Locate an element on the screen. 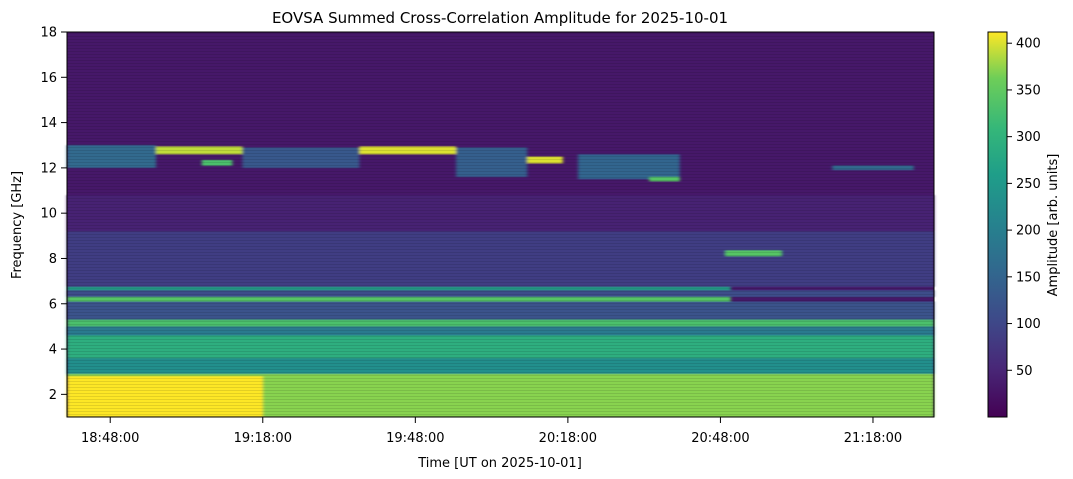  colorbar-tick-label: 150 is located at coordinates (1028, 277).